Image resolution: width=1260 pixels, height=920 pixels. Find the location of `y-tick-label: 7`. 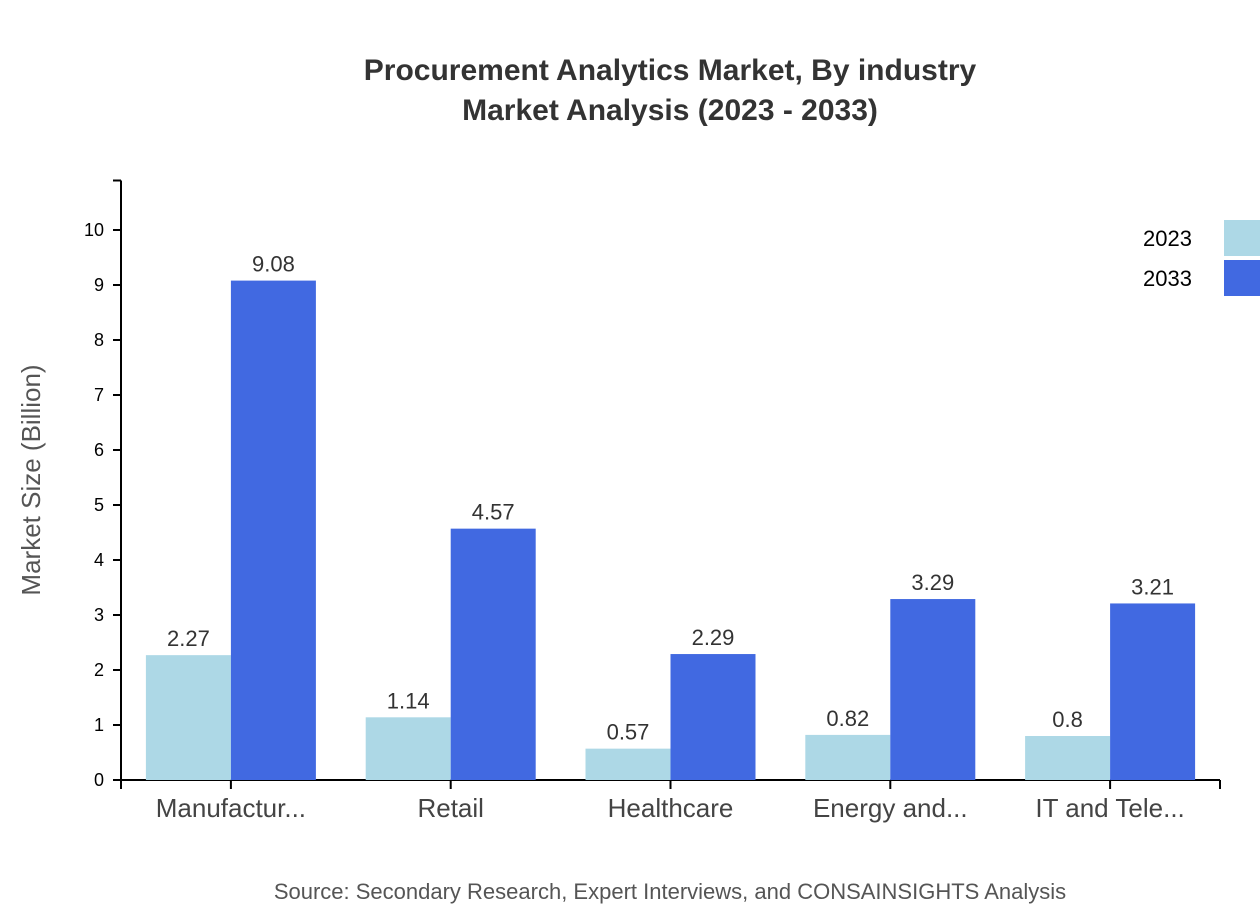

y-tick-label: 7 is located at coordinates (99, 395).